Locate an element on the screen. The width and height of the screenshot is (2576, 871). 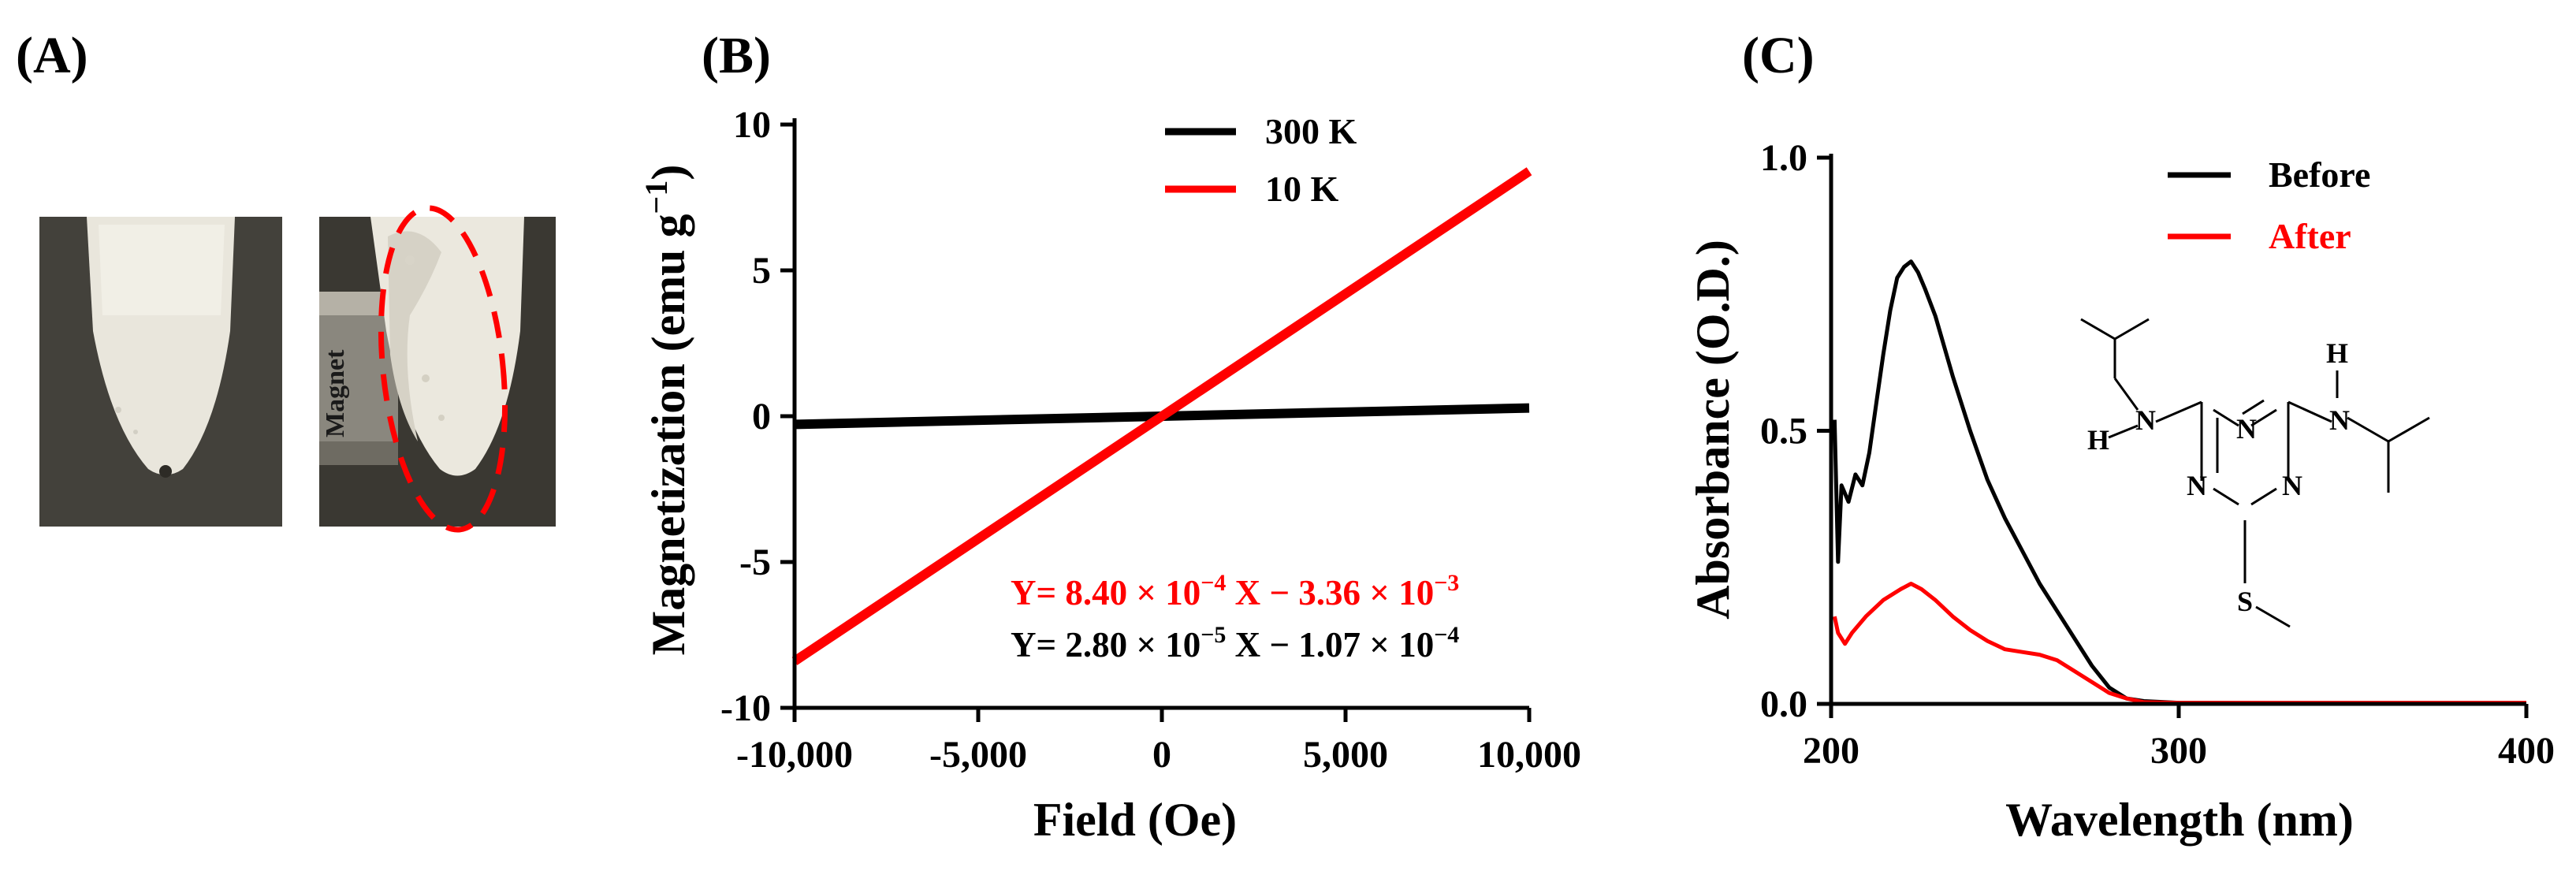
x-tick-label: -5,000 is located at coordinates (978, 755).